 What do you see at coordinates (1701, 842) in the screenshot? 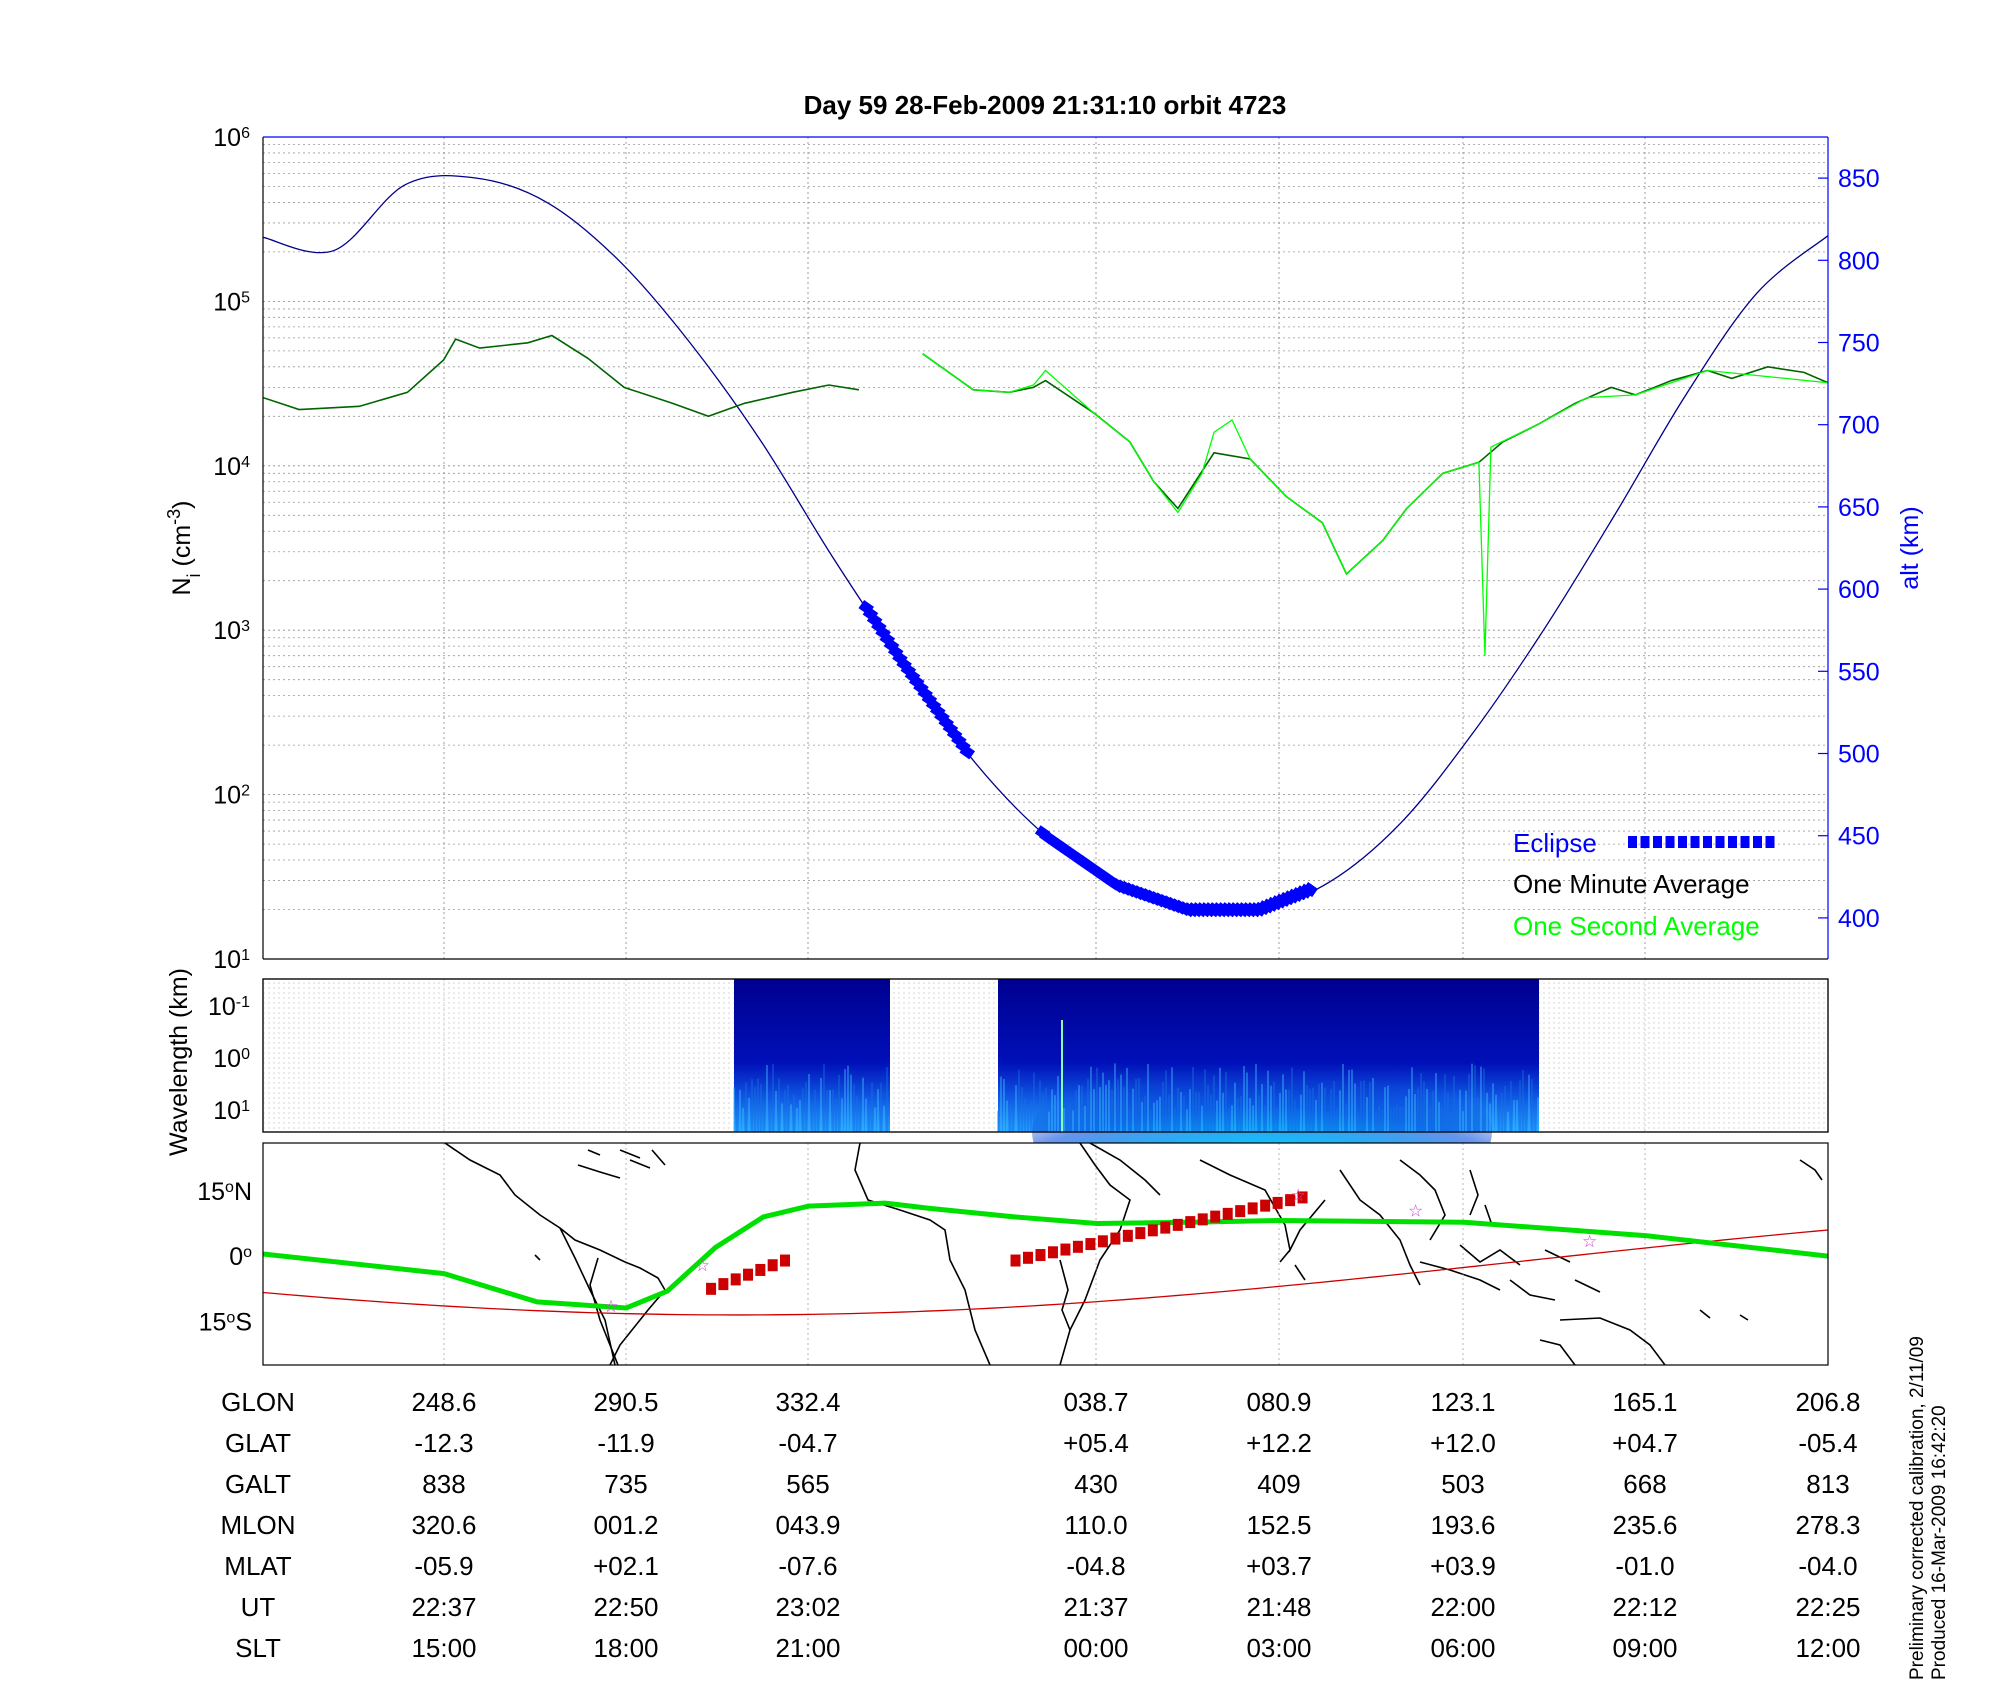
I see `legend-eclipse-swatch` at bounding box center [1701, 842].